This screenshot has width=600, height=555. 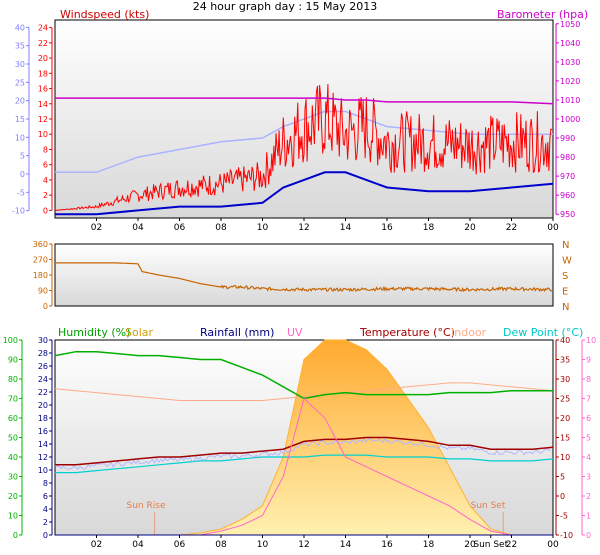 I want to click on rainfall-axis-tick-label: 24, so click(x=43, y=379).